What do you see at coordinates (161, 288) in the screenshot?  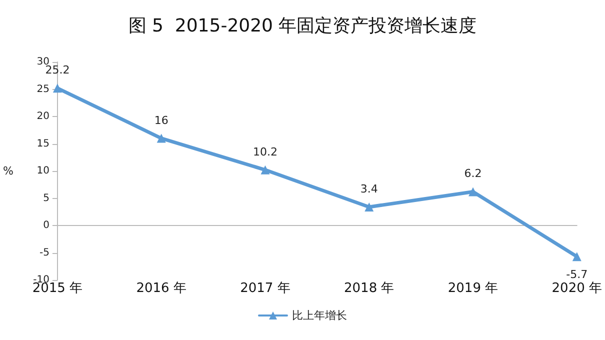 I see `x-tick-label: 2016 年` at bounding box center [161, 288].